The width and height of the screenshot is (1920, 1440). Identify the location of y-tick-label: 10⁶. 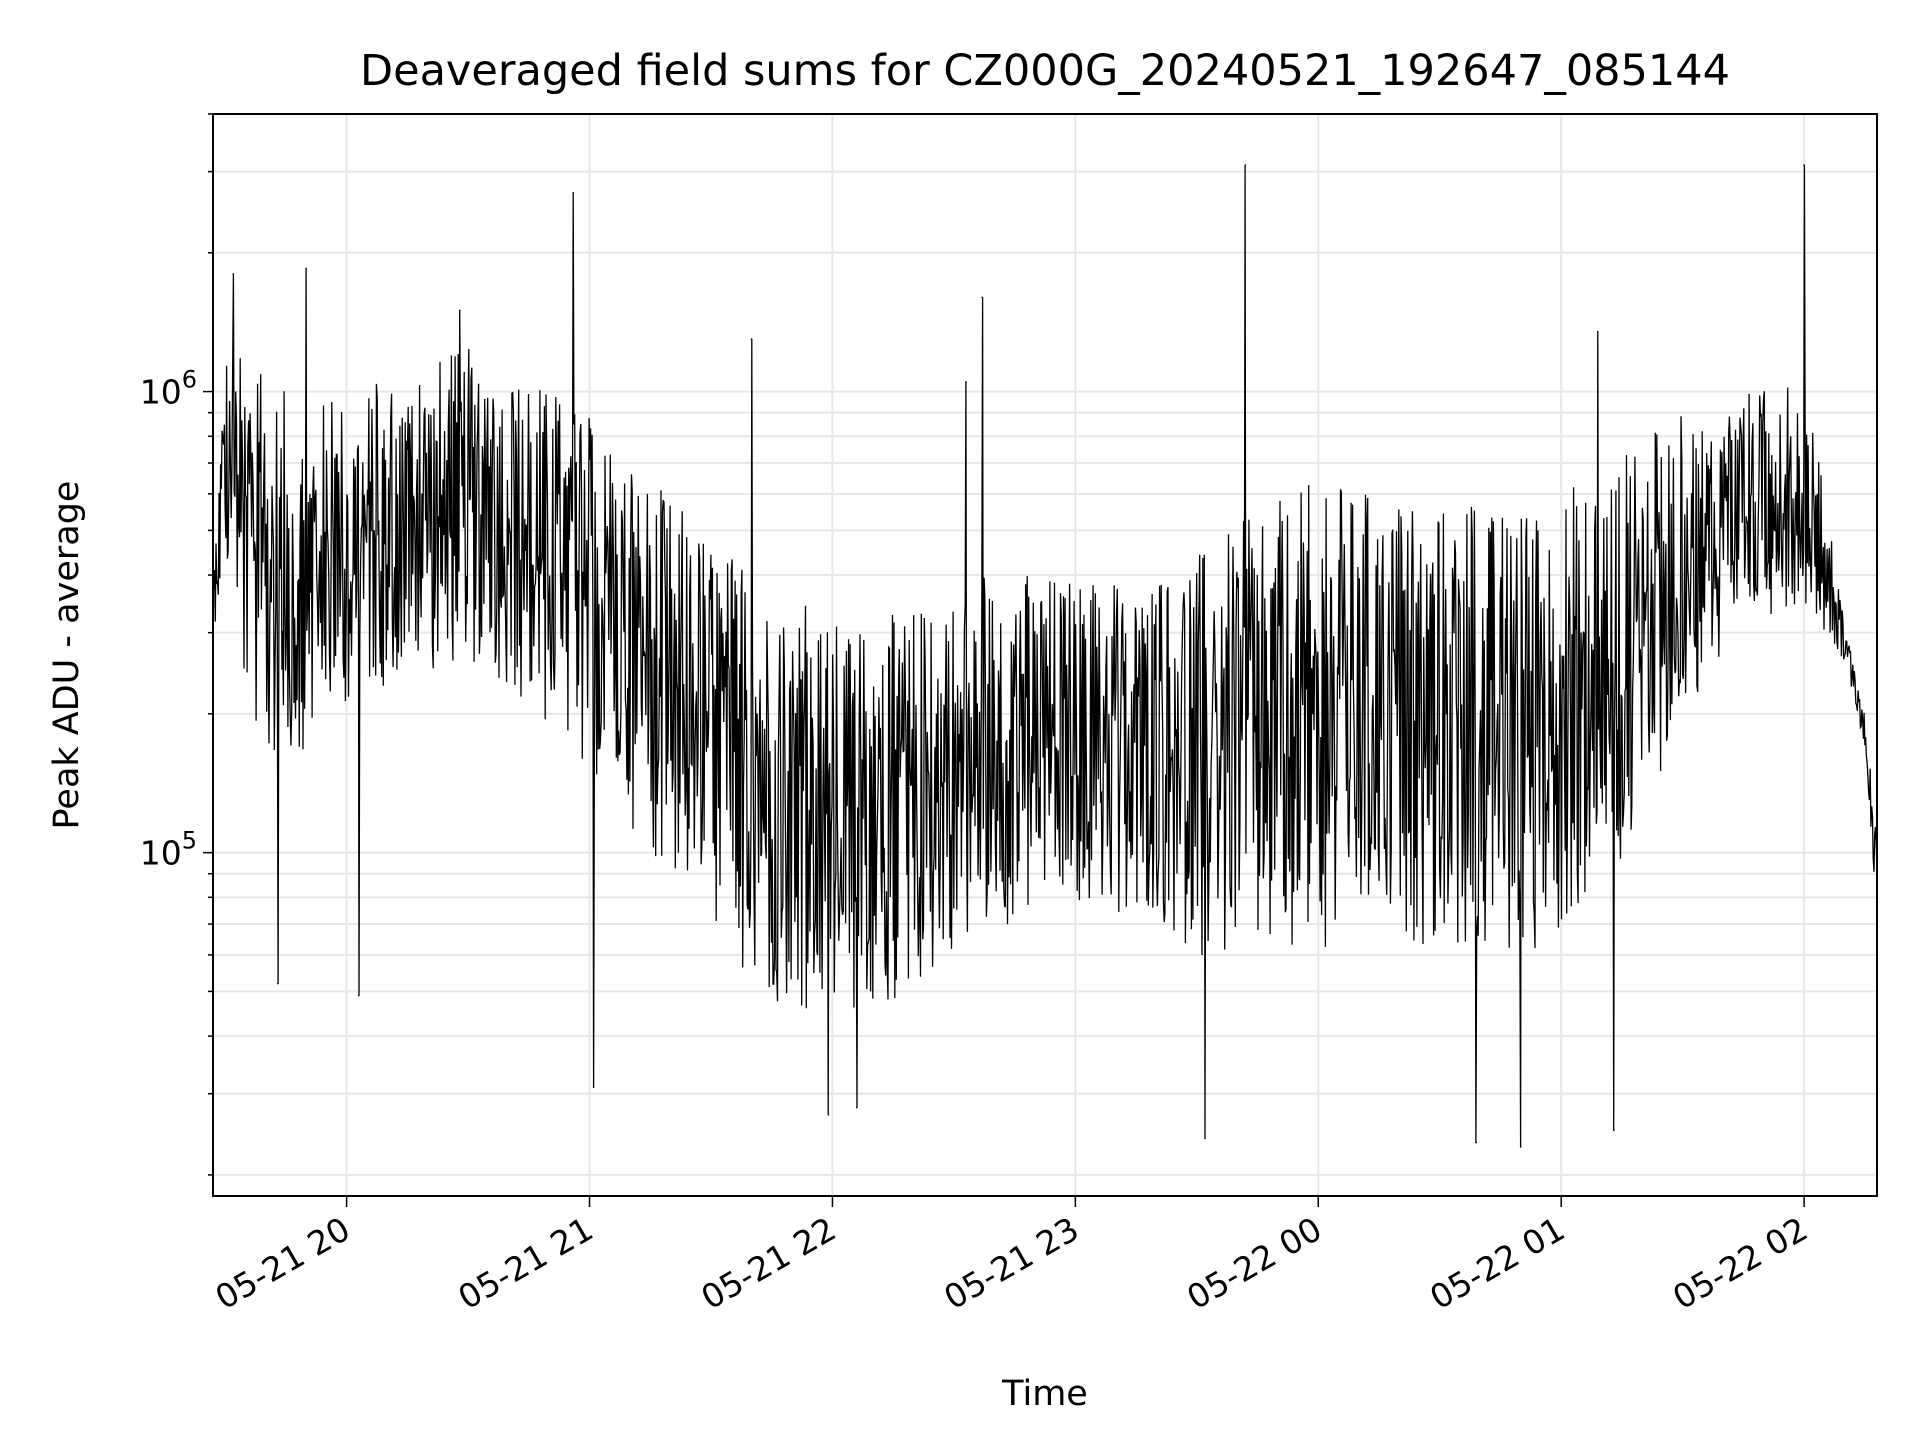
(168, 389).